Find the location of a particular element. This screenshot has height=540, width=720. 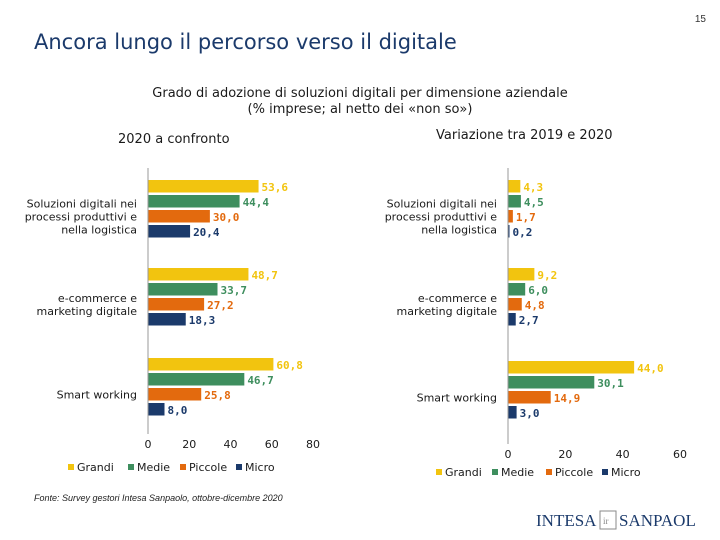

left-category-label: Smart working is located at coordinates (97, 394).